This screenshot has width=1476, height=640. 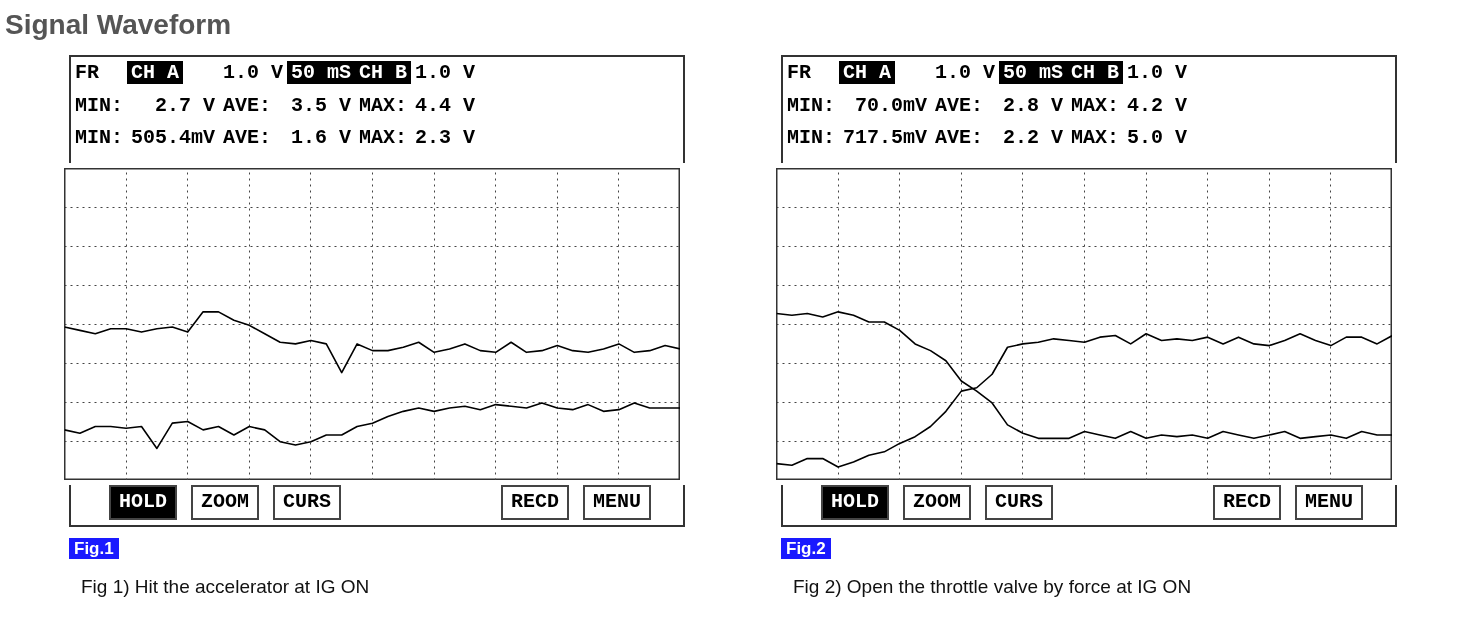 I want to click on caption: Fig.1, so click(x=94, y=548).